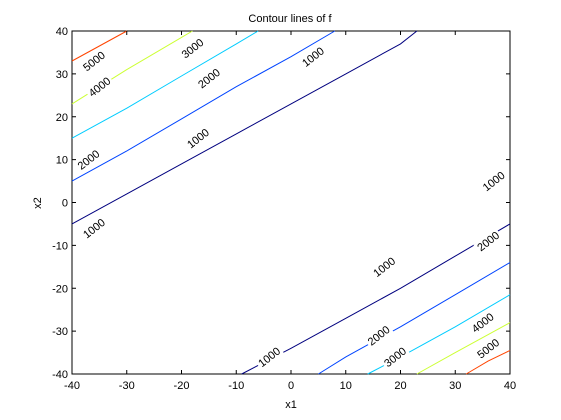 This screenshot has height=420, width=561. What do you see at coordinates (182, 386) in the screenshot?
I see `x-tick-label: -20` at bounding box center [182, 386].